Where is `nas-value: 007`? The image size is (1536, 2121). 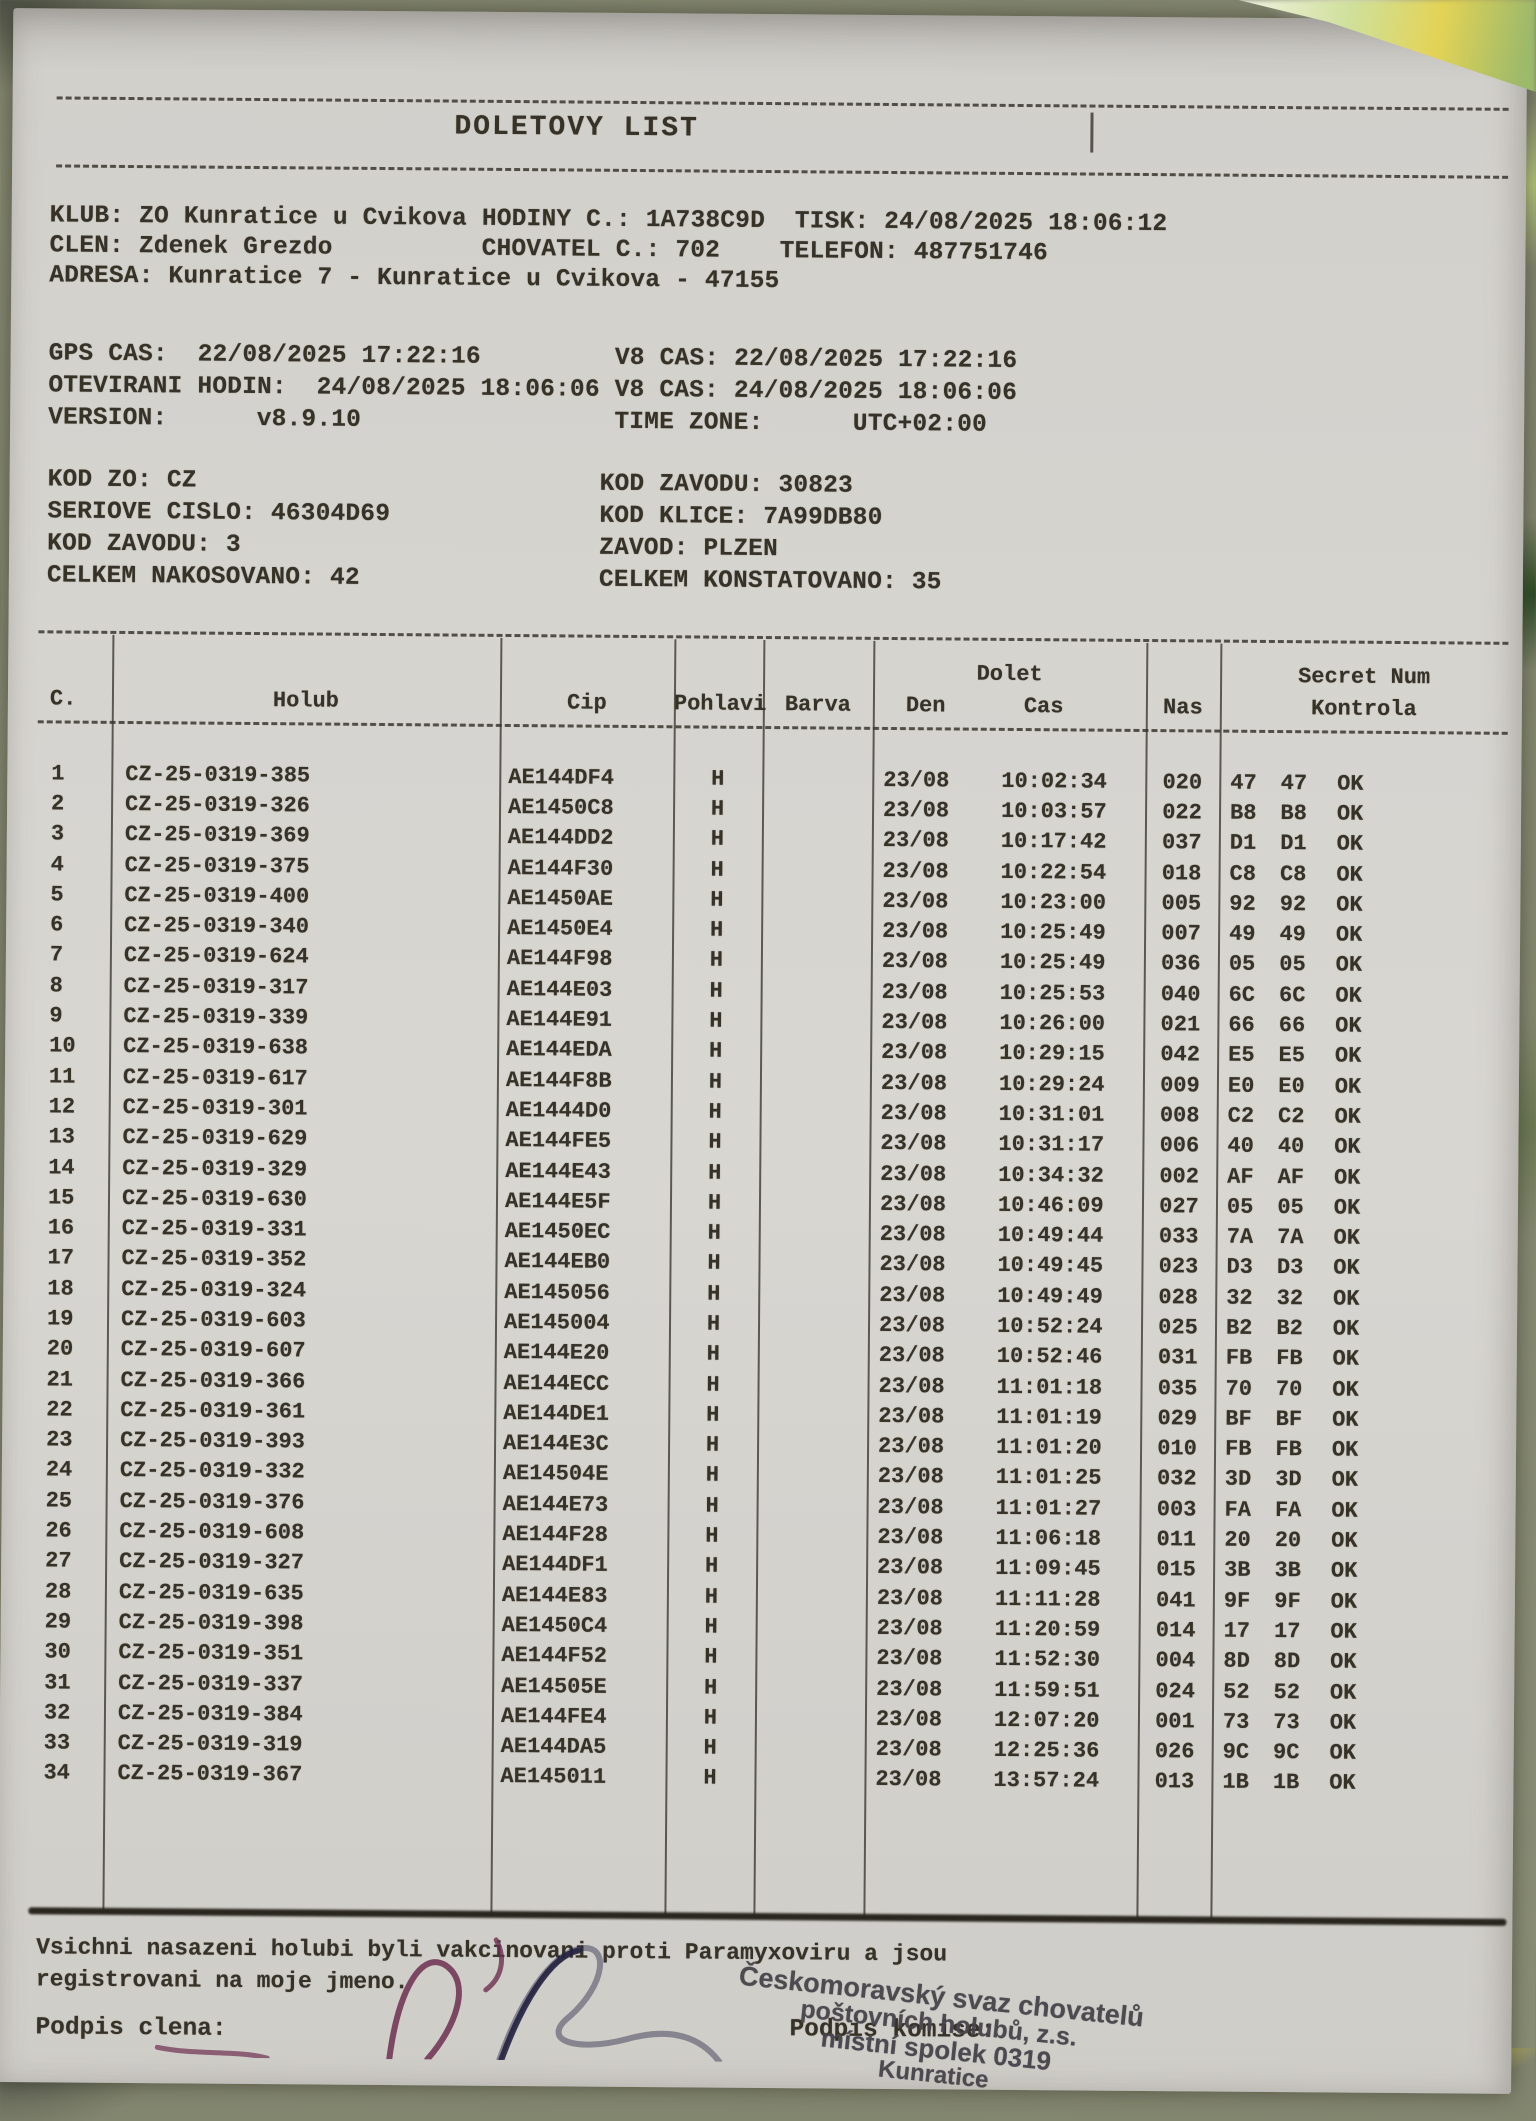
nas-value: 007 is located at coordinates (1181, 934).